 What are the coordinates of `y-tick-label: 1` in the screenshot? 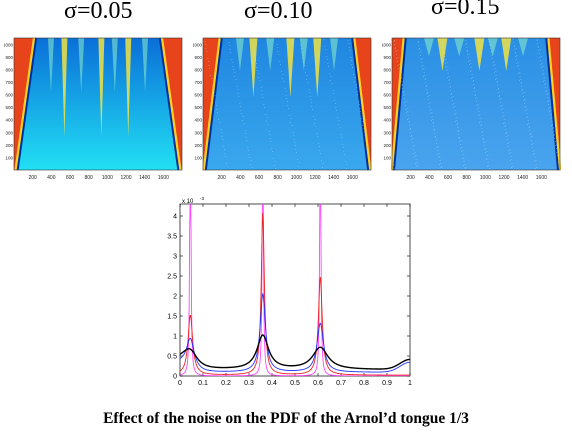 It's located at (175, 337).